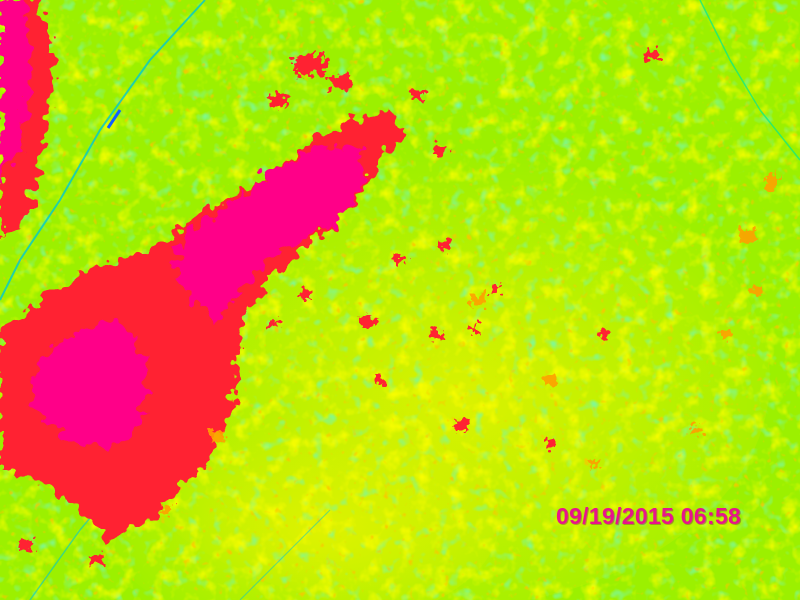 This screenshot has width=800, height=600. Describe the element at coordinates (749, 80) in the screenshot. I see `right-edge-line` at that location.